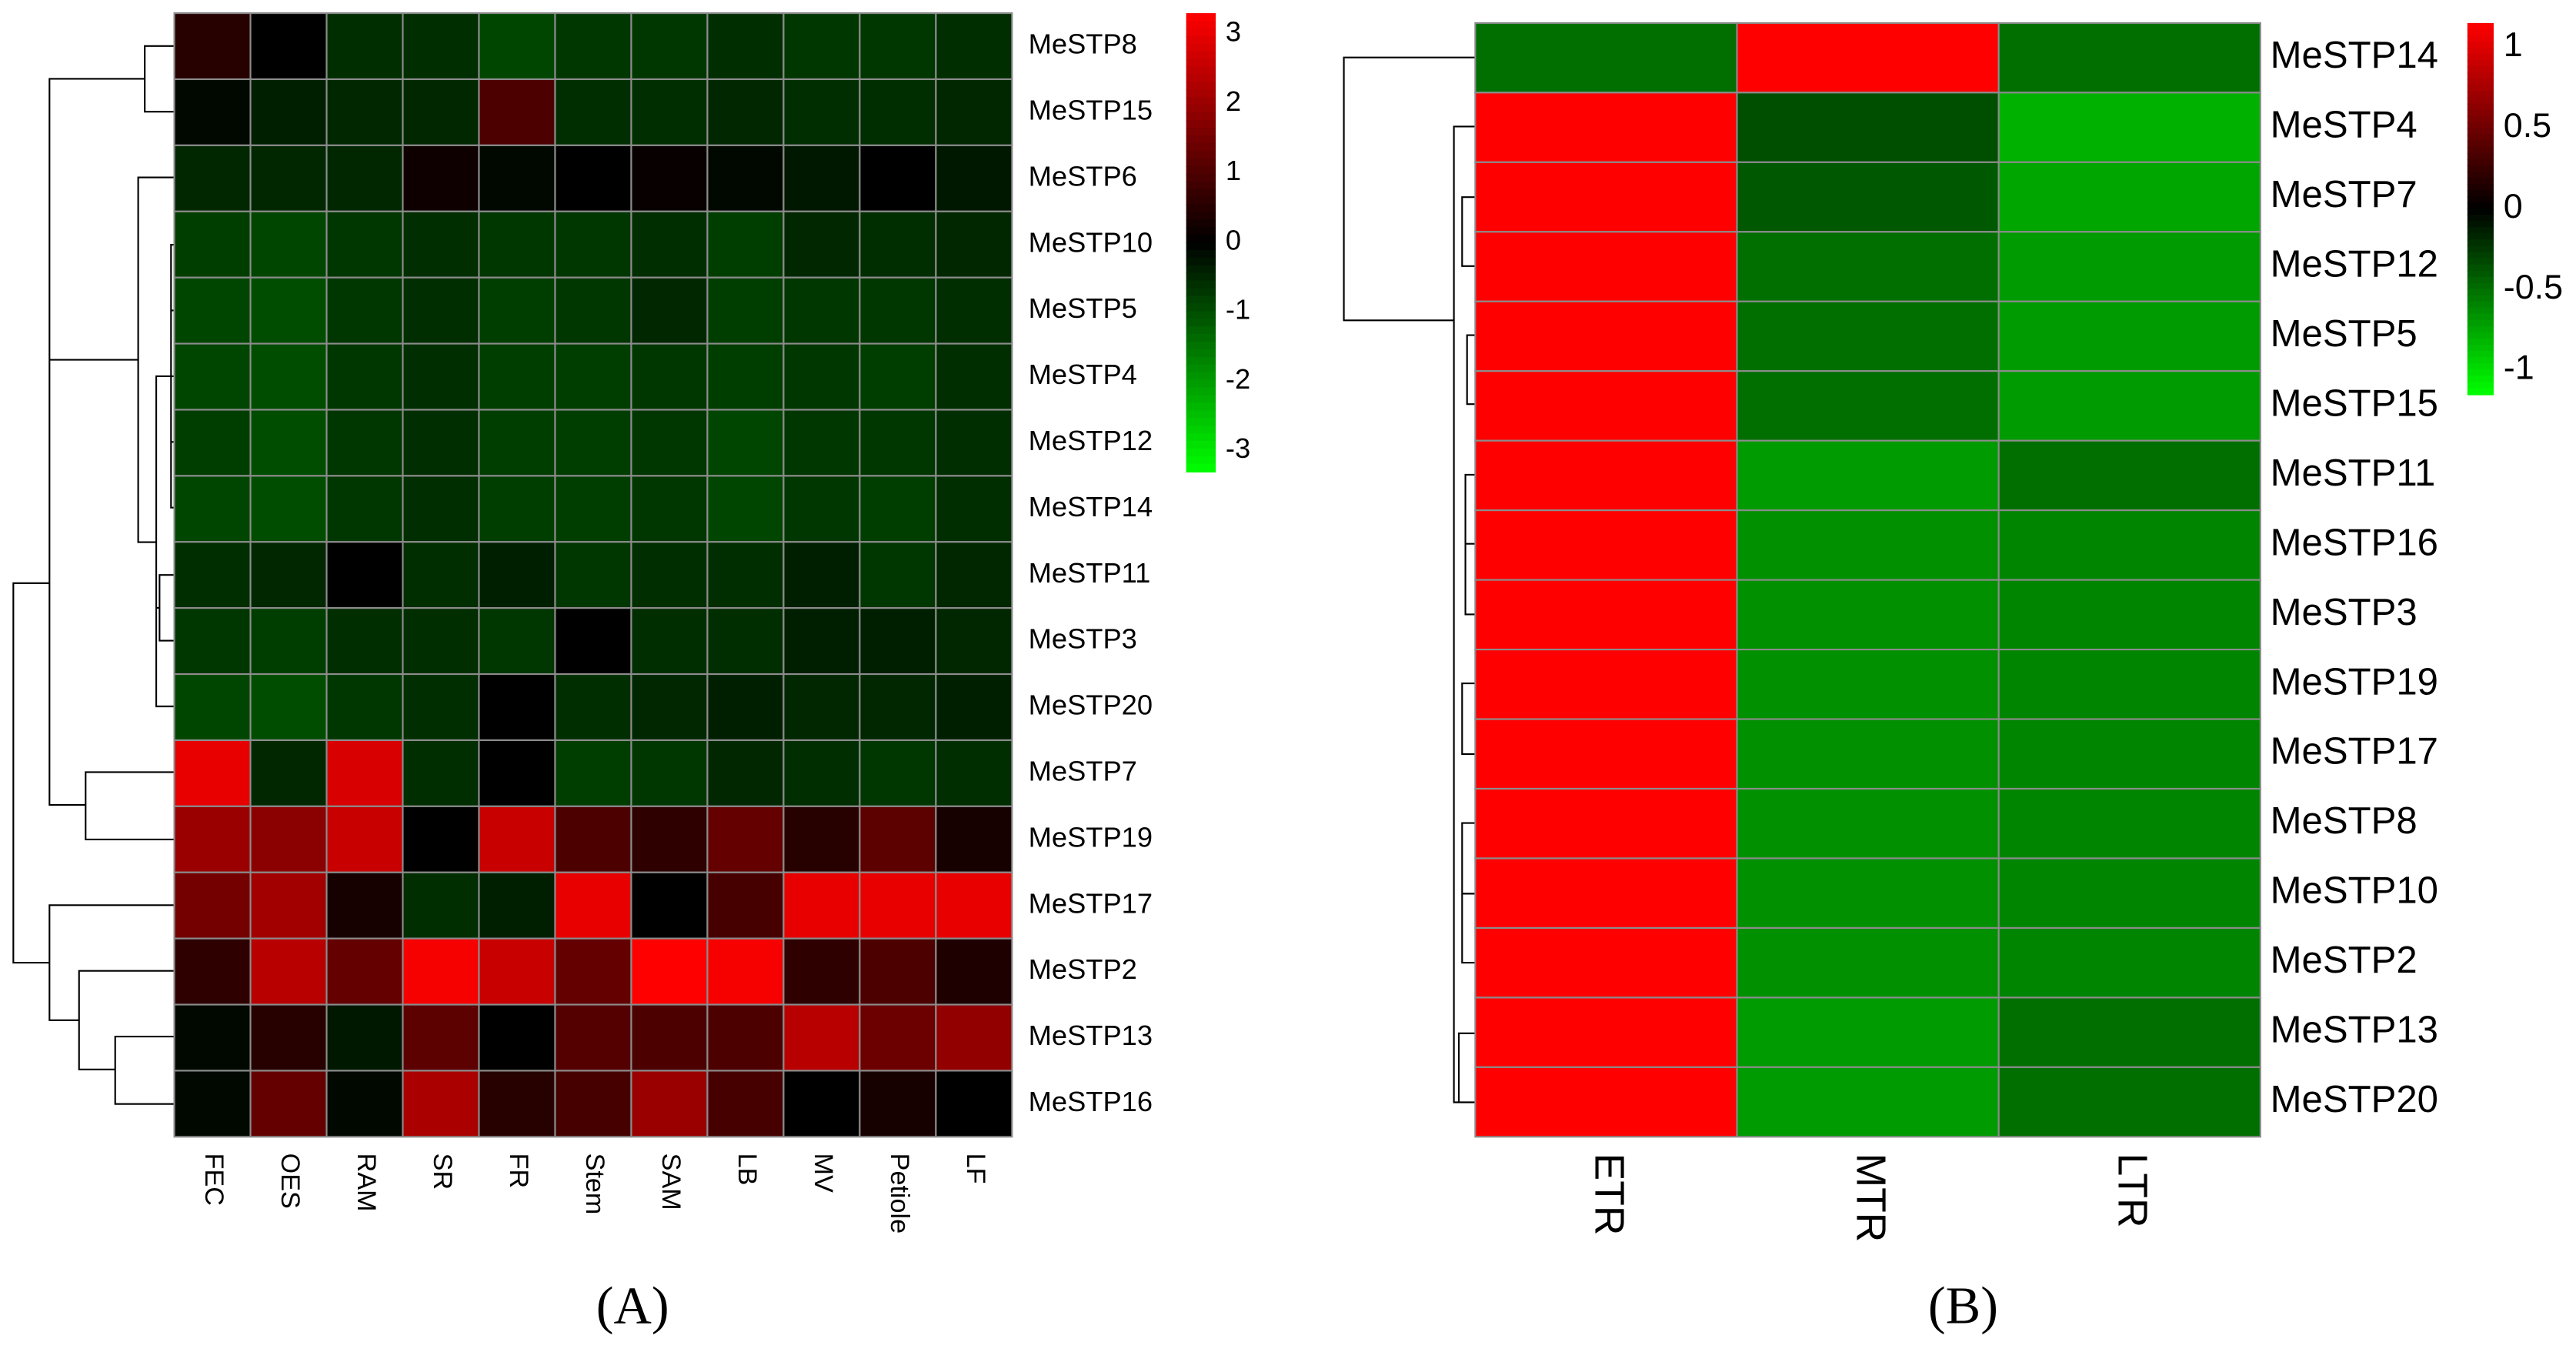 This screenshot has height=1352, width=2576. Describe the element at coordinates (2345, 821) in the screenshot. I see `row-label: MeSTP8` at that location.